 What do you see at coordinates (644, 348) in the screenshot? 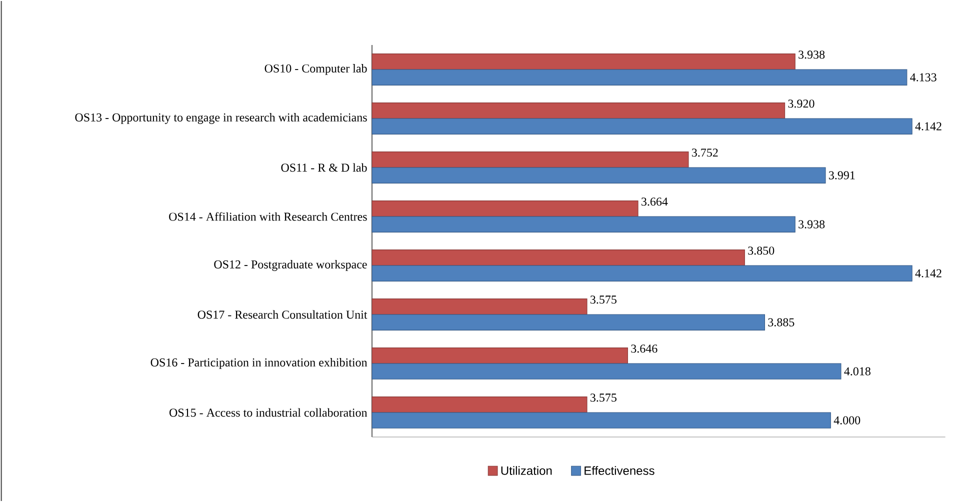
I see `data-label: 3.646` at bounding box center [644, 348].